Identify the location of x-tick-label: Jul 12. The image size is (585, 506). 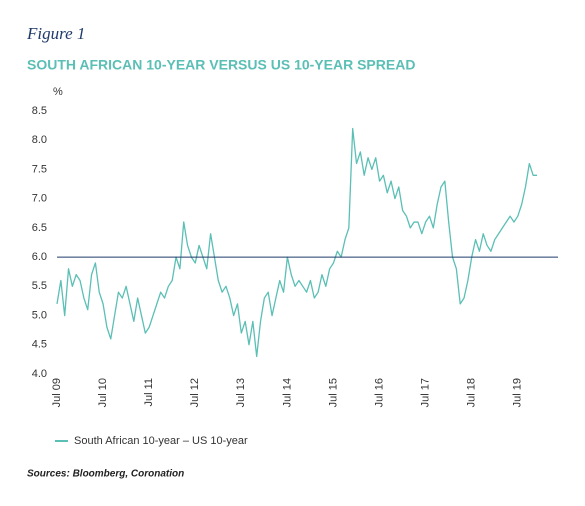
(195, 392).